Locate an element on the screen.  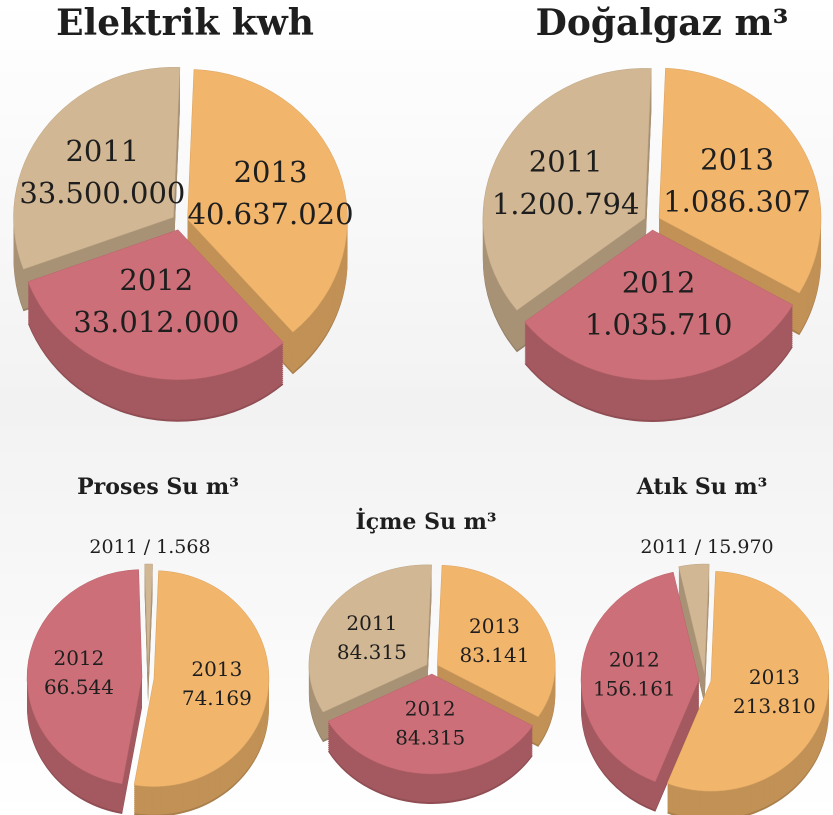
label-value: 1.200.794 is located at coordinates (566, 204).